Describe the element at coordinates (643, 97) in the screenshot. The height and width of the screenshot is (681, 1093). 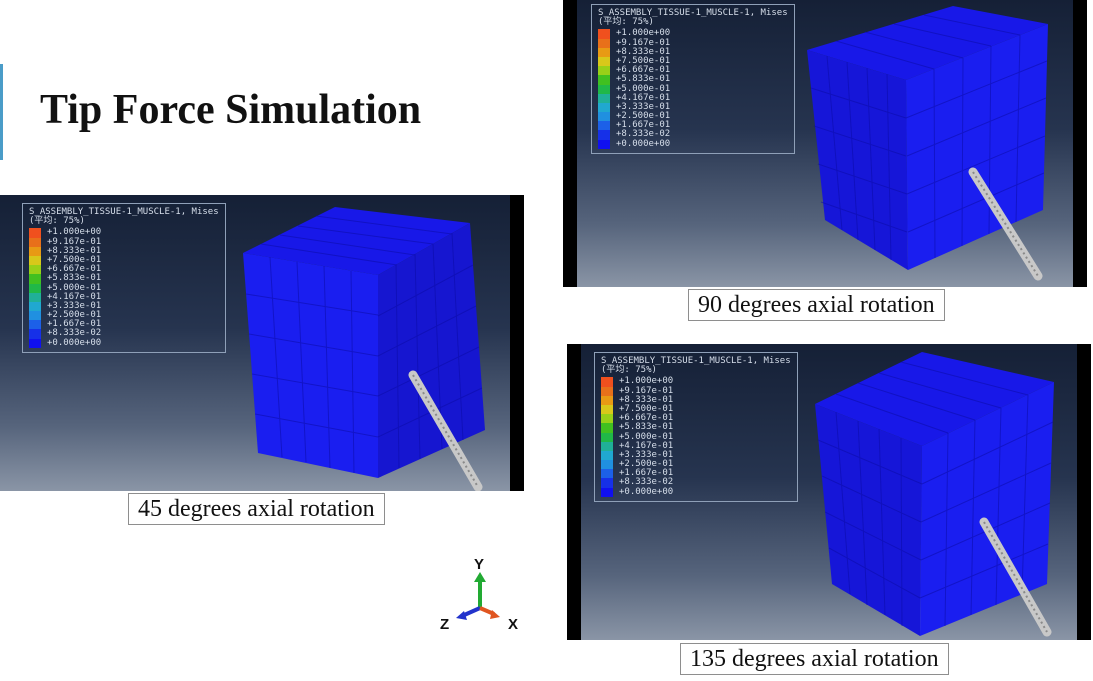
I see `legend-value: +4.167e-01` at that location.